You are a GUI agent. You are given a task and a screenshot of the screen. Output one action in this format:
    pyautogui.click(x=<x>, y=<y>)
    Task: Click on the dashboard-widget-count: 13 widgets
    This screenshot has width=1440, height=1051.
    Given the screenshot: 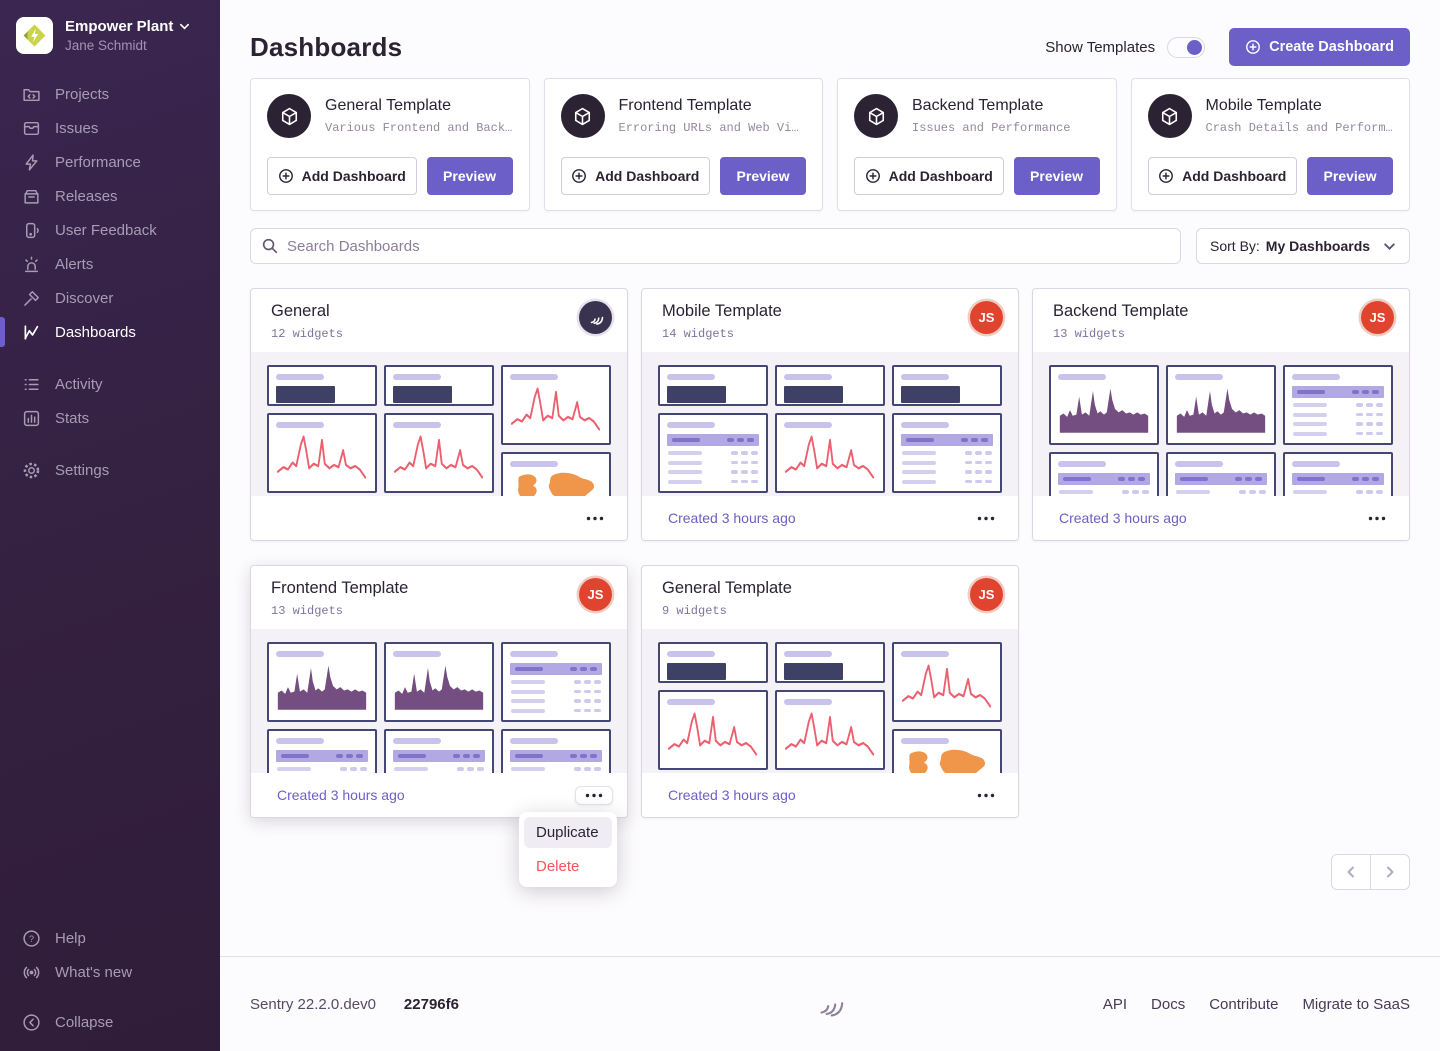 What is the action you would take?
    pyautogui.click(x=307, y=611)
    